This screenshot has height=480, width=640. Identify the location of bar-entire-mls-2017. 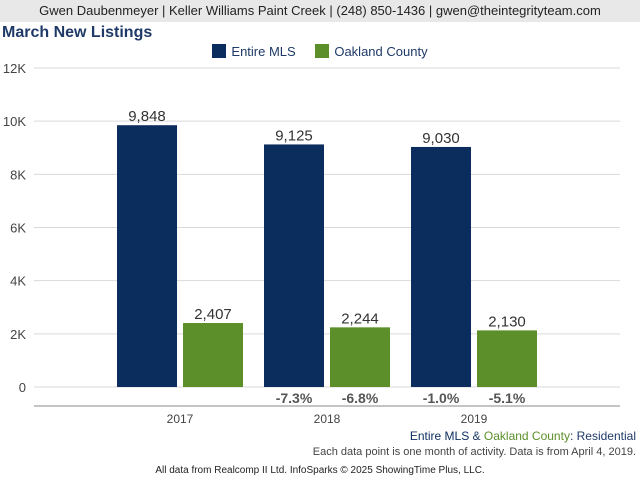
(147, 256).